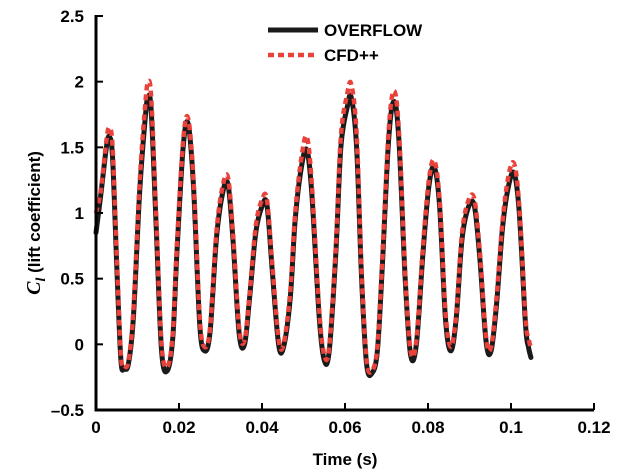 This screenshot has width=617, height=471. I want to click on x-tick-label: 0.02, so click(178, 427).